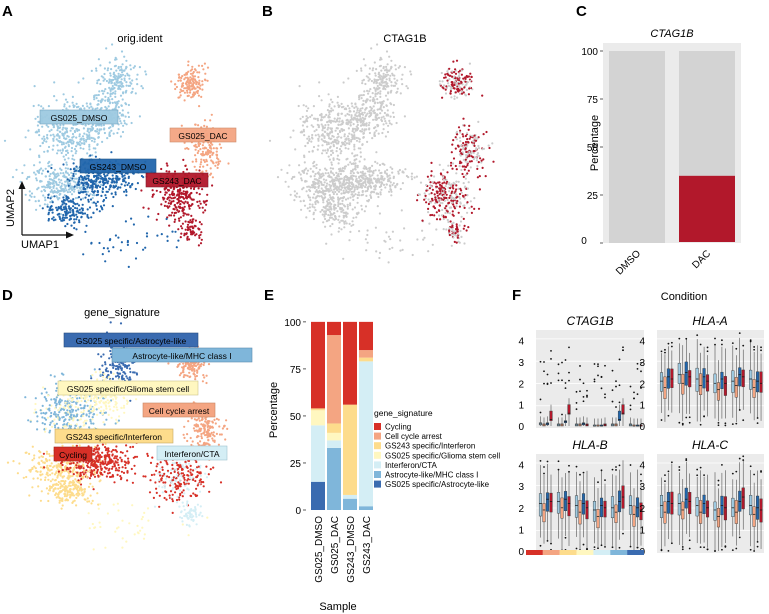 Image resolution: width=769 pixels, height=614 pixels. Describe the element at coordinates (73, 455) in the screenshot. I see `label-cycling: Cycling` at that location.